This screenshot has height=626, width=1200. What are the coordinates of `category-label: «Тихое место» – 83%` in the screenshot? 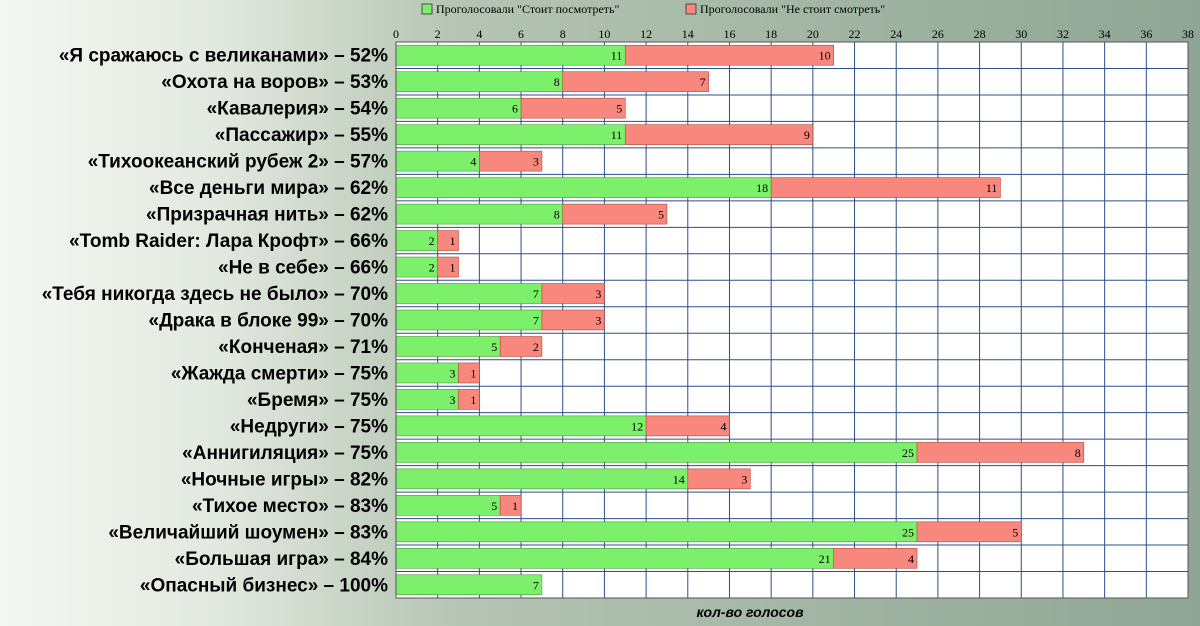 It's located at (290, 506).